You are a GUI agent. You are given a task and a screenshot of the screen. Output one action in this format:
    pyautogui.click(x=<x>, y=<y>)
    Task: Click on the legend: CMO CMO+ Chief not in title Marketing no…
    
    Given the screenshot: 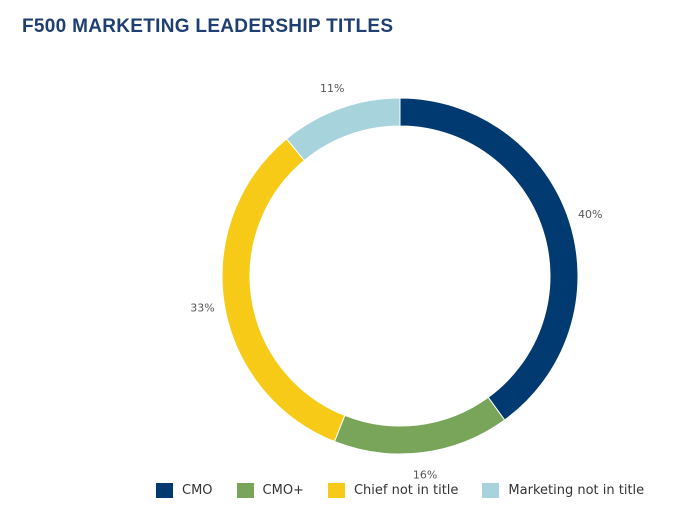 What is the action you would take?
    pyautogui.click(x=400, y=490)
    